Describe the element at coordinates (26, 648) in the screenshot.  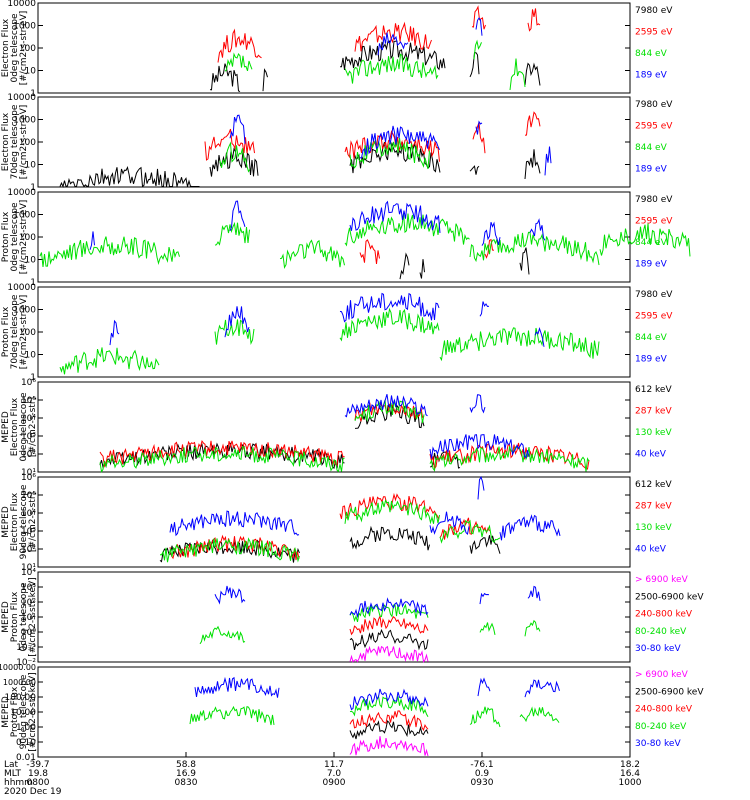
I see `y-tick-label: 10⁻¹` at that location.